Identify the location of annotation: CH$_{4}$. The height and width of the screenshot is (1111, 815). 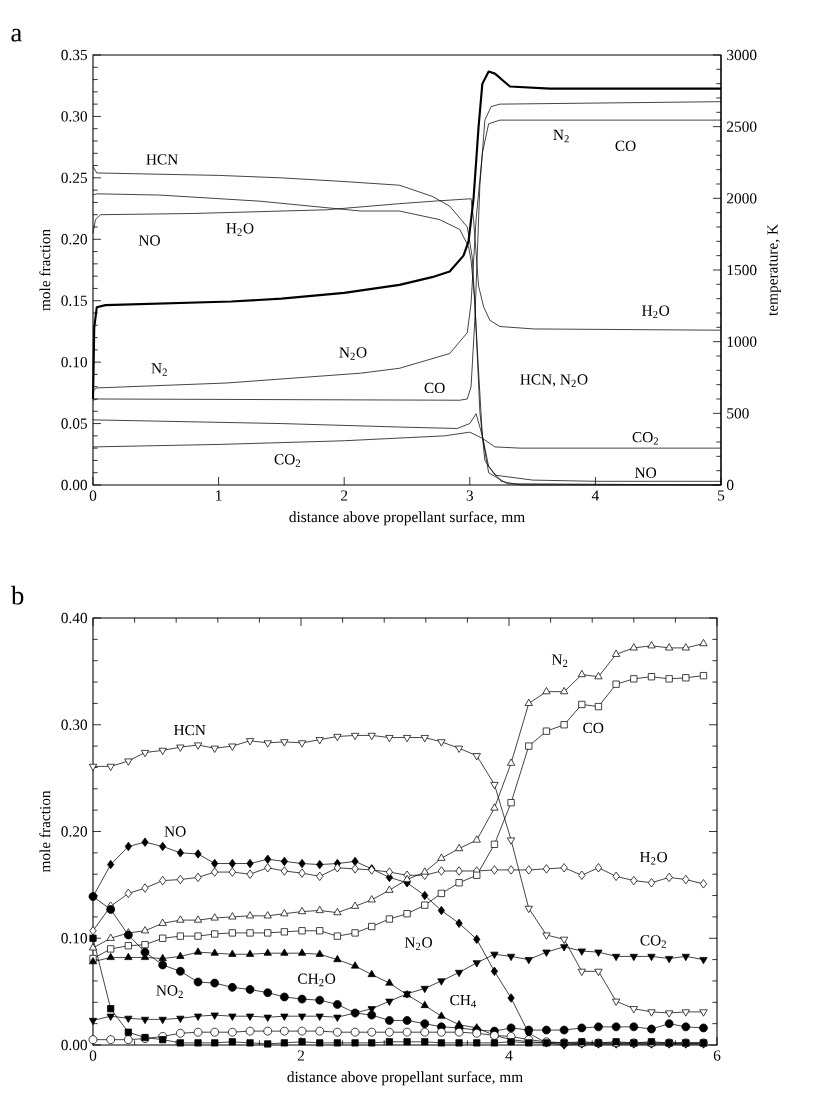
(463, 1001).